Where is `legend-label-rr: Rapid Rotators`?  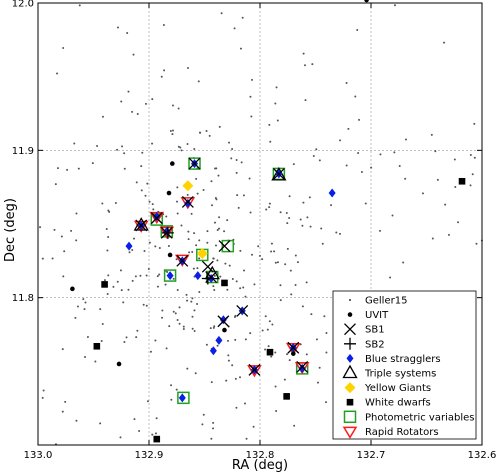
legend-label-rr: Rapid Rotators is located at coordinates (402, 432).